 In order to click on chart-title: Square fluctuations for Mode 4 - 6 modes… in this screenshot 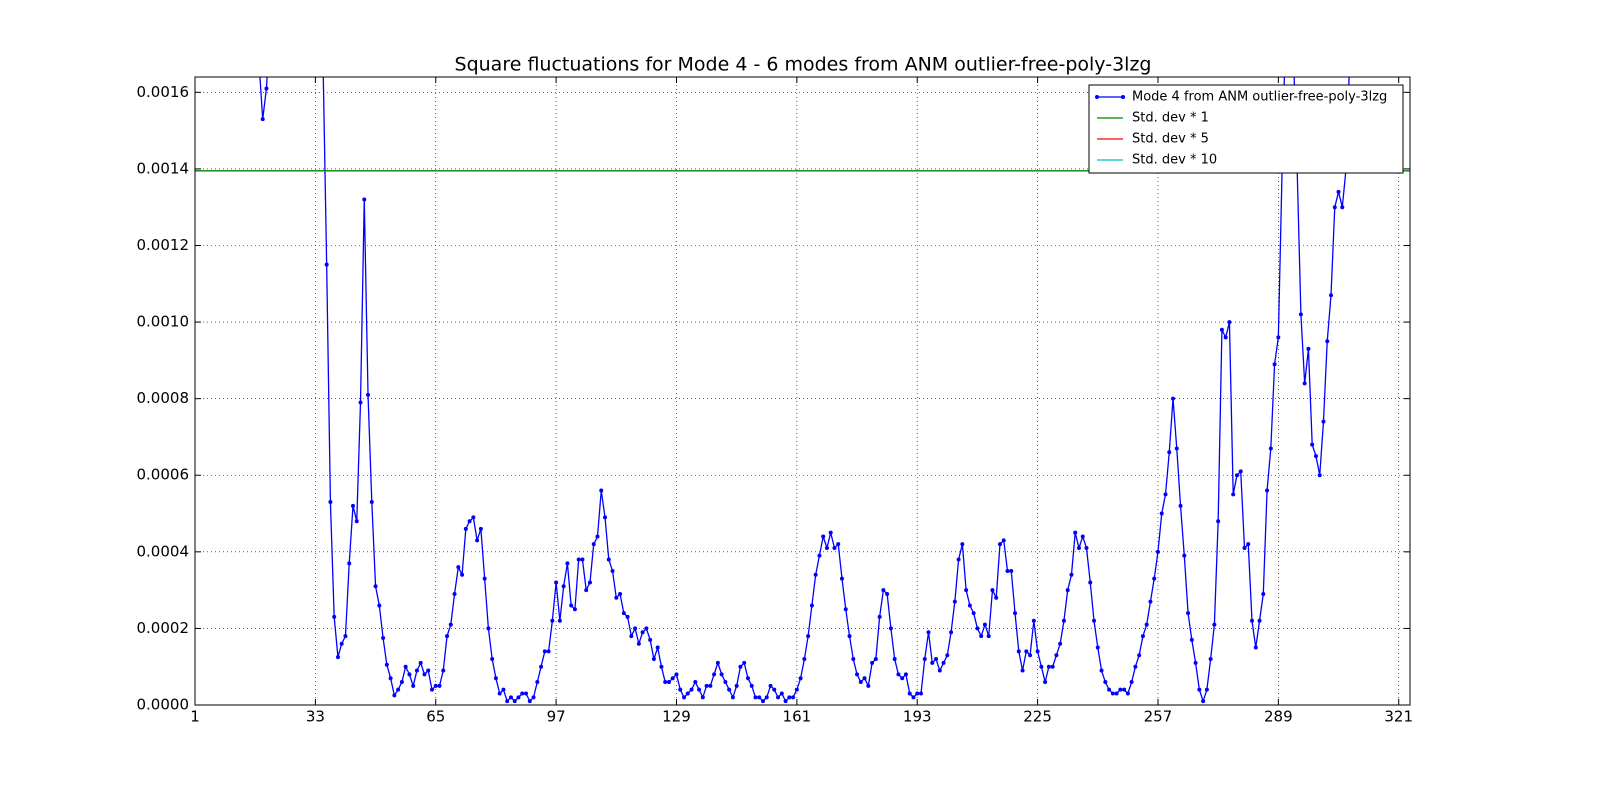, I will do `click(803, 65)`.